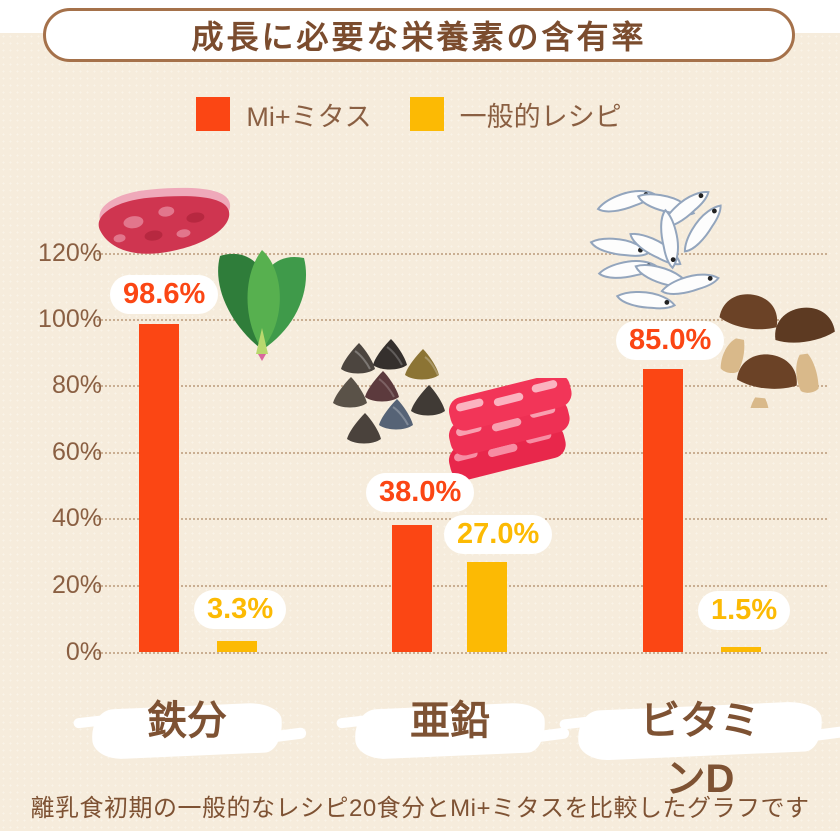 Image resolution: width=840 pixels, height=837 pixels. What do you see at coordinates (76, 385) in the screenshot?
I see `ytick-80: 80%` at bounding box center [76, 385].